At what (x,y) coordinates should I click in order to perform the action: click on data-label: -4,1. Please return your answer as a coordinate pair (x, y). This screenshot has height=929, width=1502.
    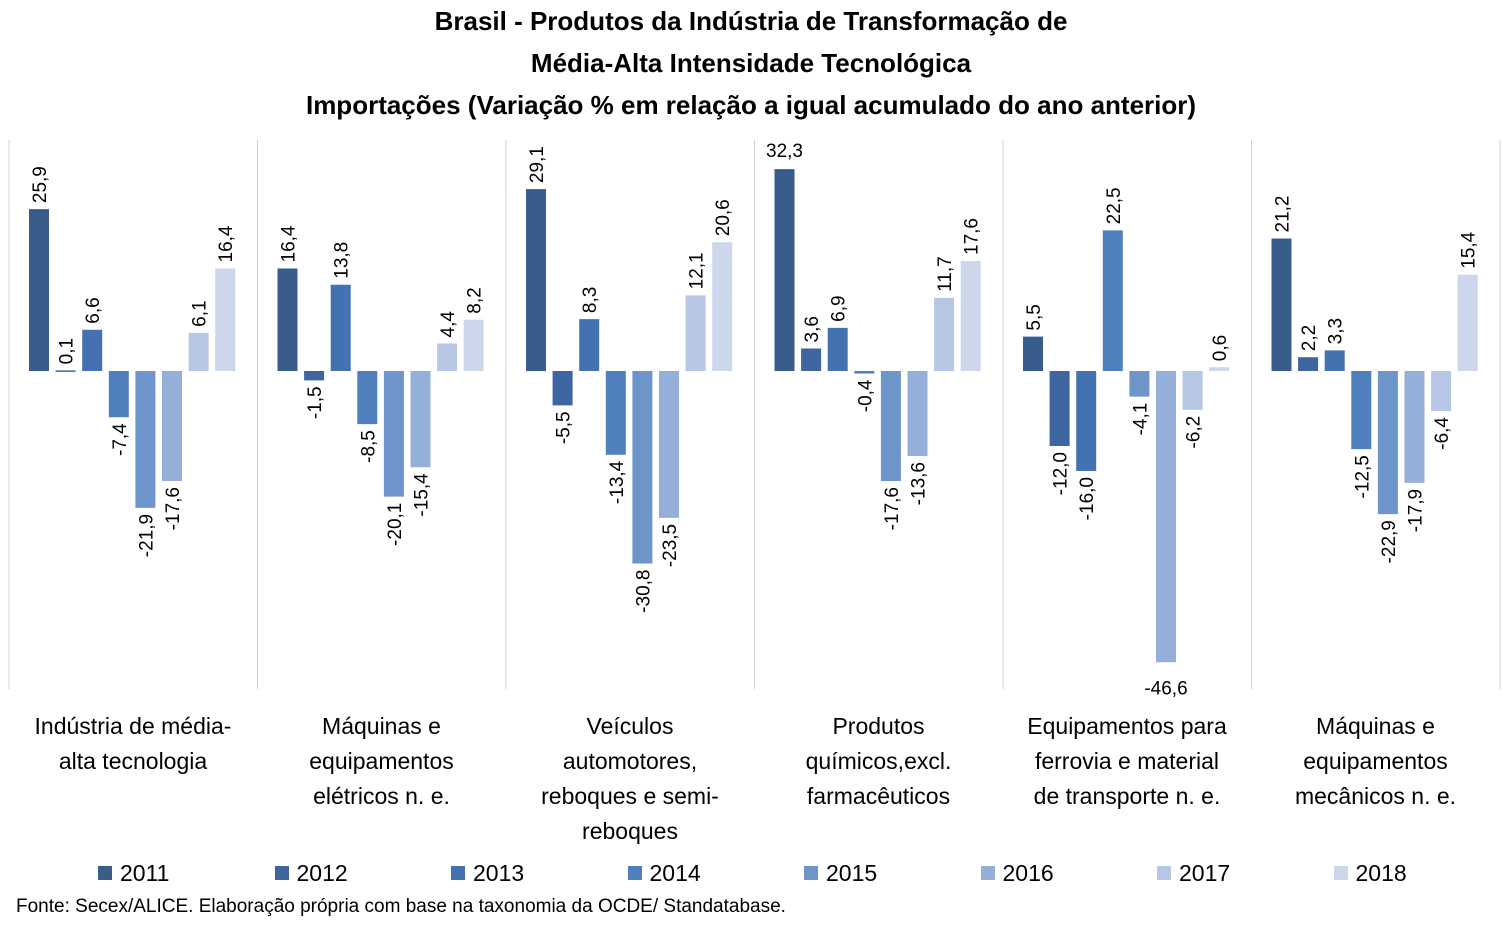
    Looking at the image, I should click on (1140, 419).